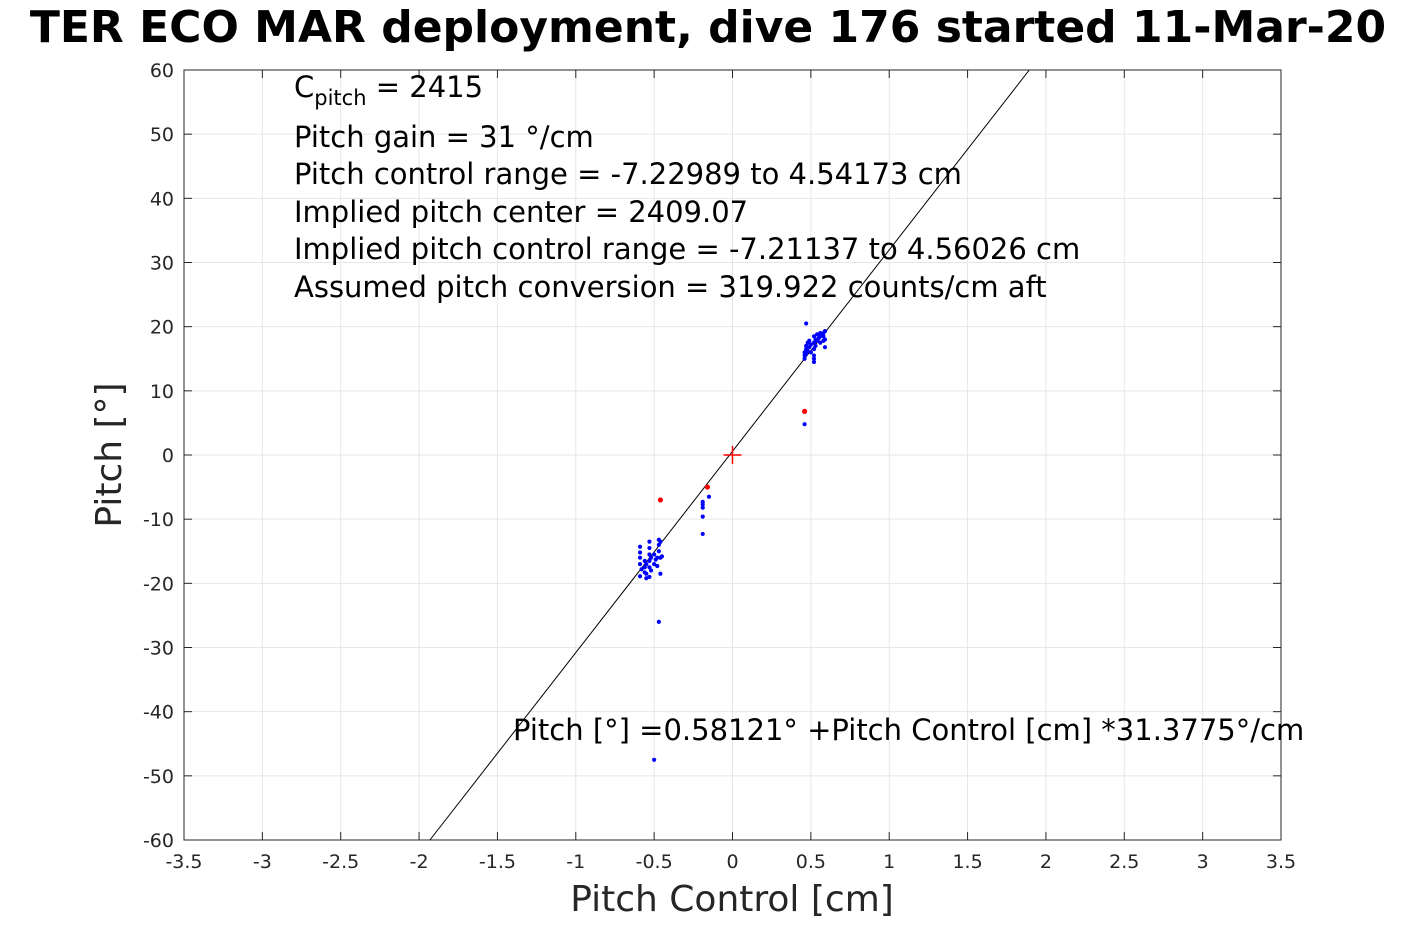 This screenshot has width=1417, height=945. What do you see at coordinates (1203, 862) in the screenshot?
I see `x-tick-label: 3` at bounding box center [1203, 862].